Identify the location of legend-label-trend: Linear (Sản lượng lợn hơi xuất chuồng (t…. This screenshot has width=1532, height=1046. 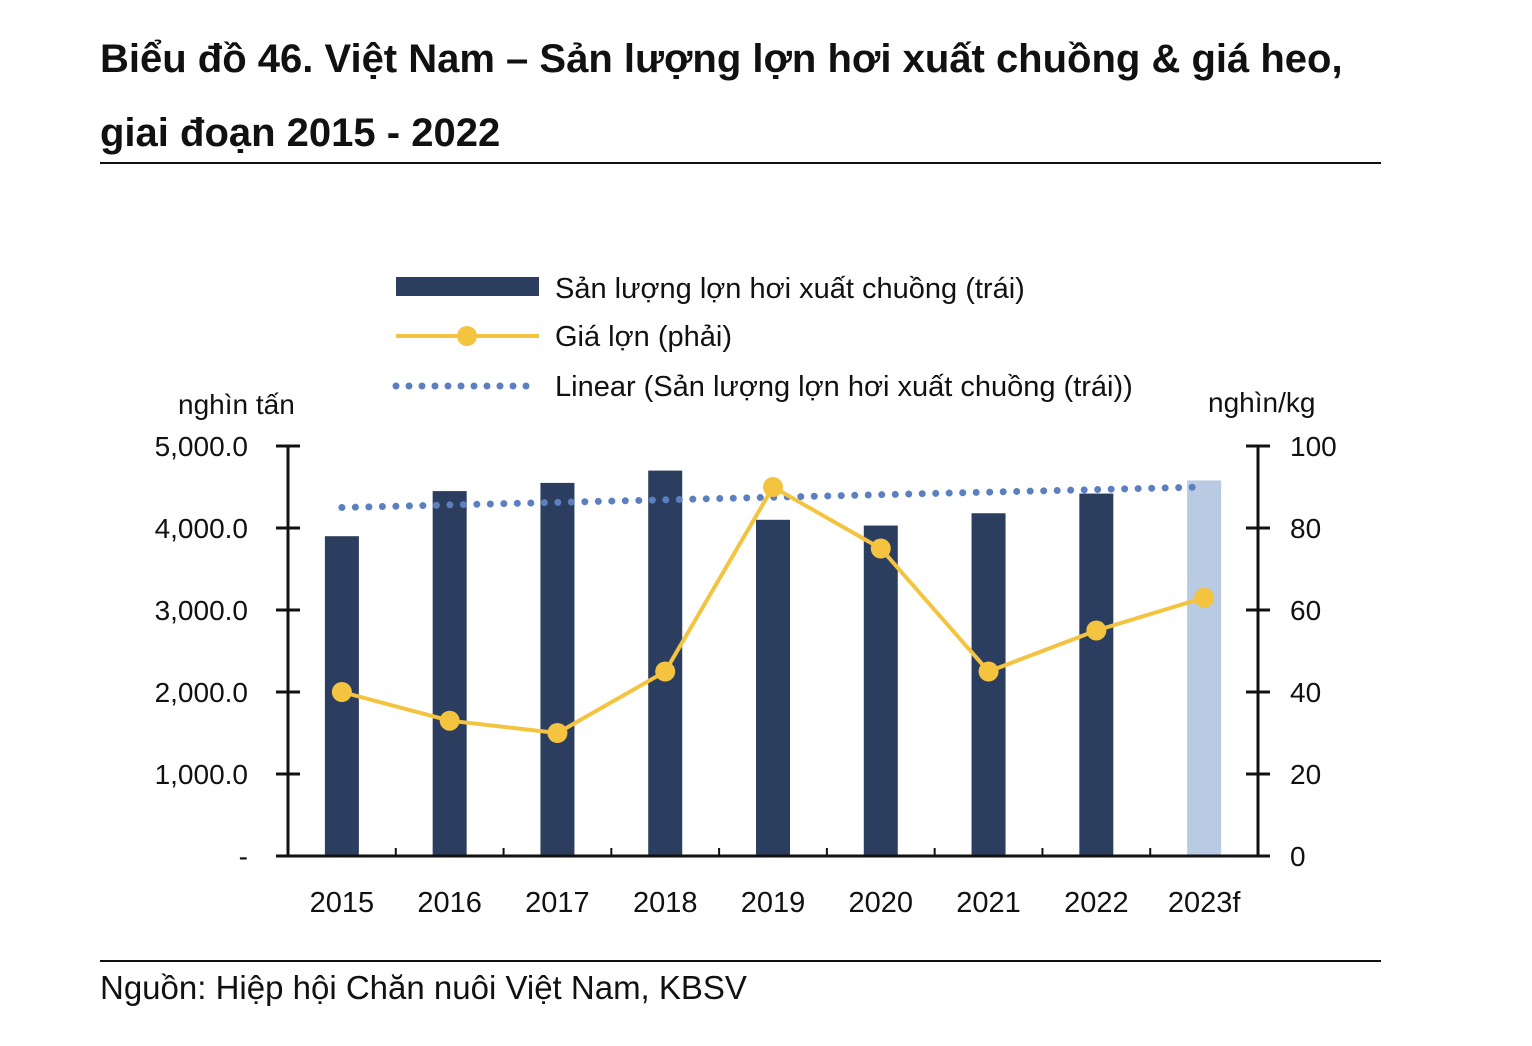
(844, 387).